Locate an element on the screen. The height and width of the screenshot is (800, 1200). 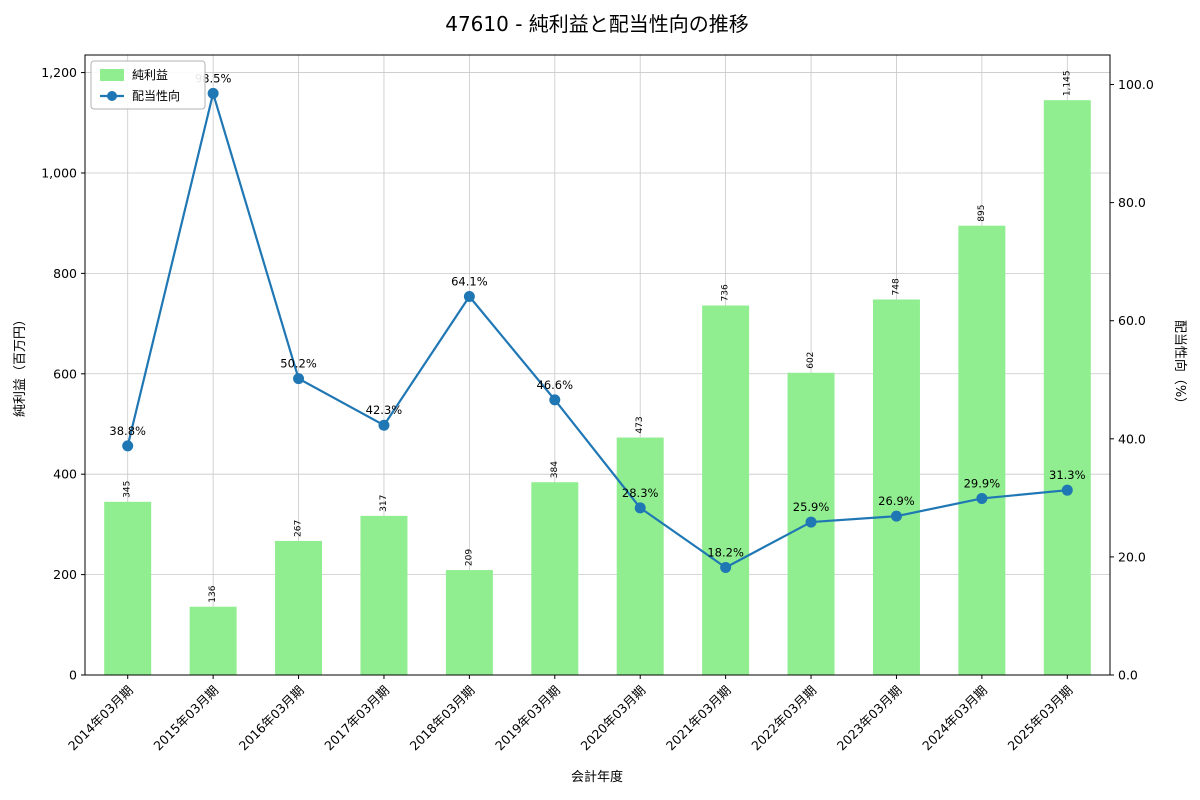
right-tick-label: 60.0 is located at coordinates (1132, 320).